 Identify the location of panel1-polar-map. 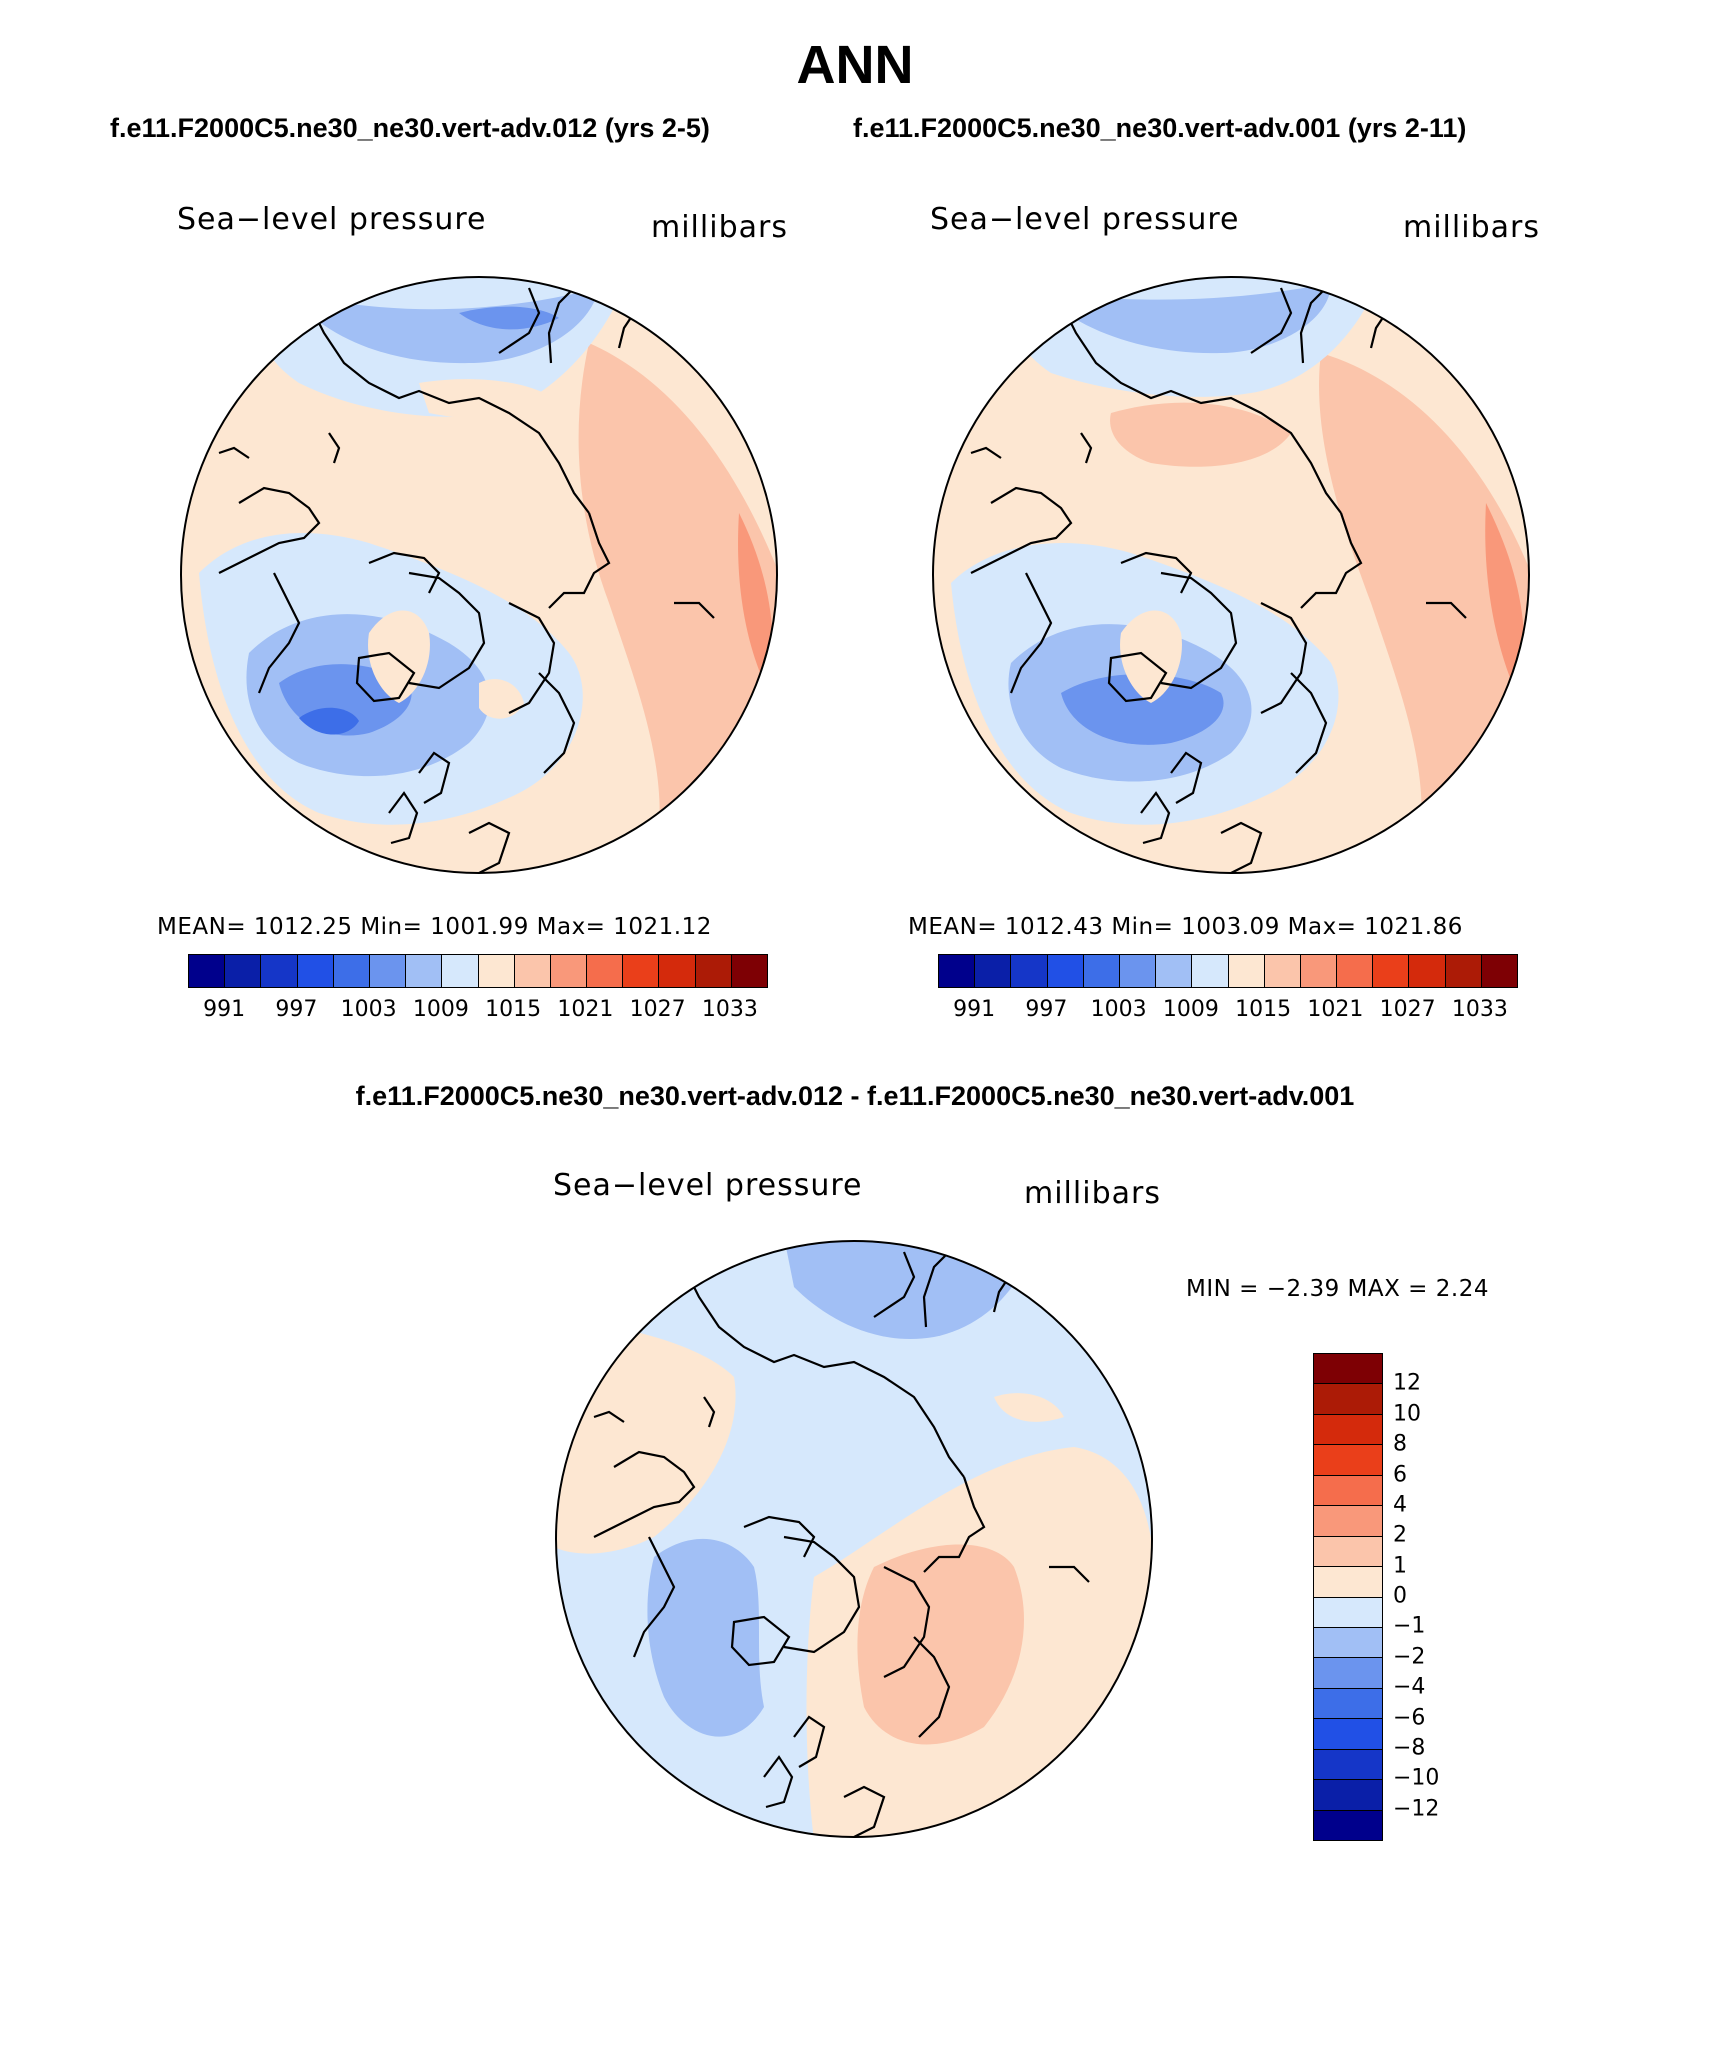
(479, 575).